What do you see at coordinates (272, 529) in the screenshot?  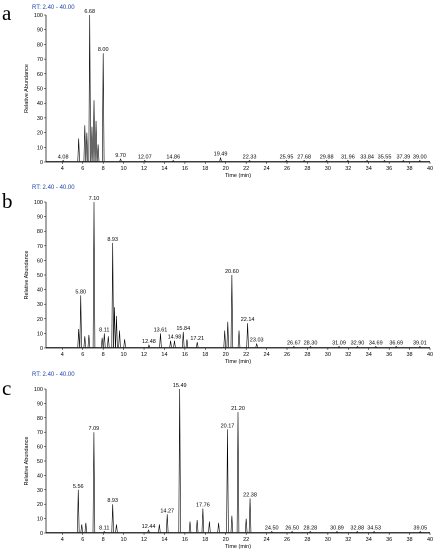 I see `peak-label: 24.50` at bounding box center [272, 529].